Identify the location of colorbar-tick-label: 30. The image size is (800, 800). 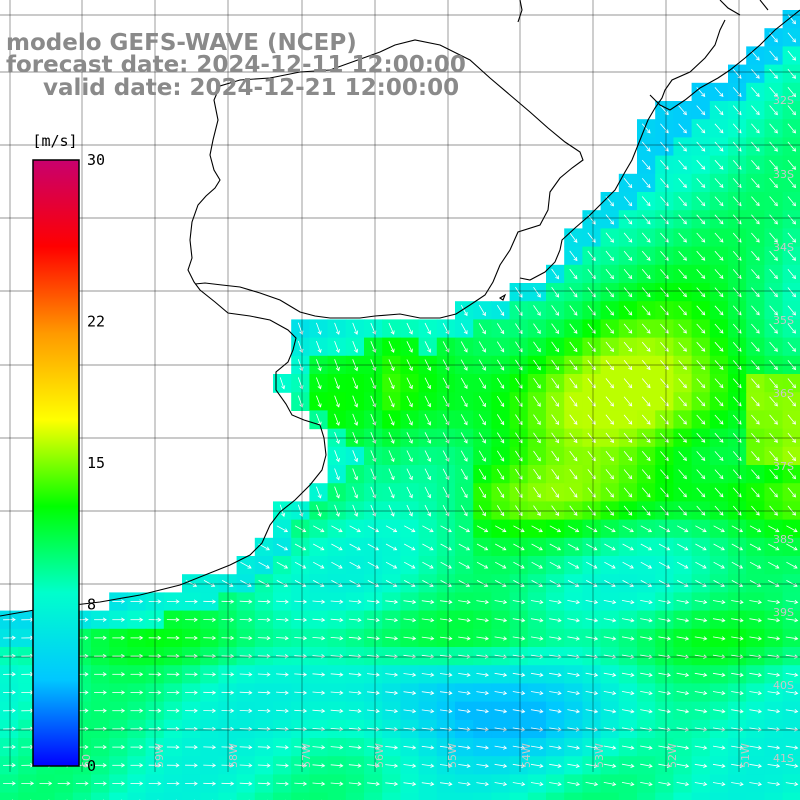
(96, 160).